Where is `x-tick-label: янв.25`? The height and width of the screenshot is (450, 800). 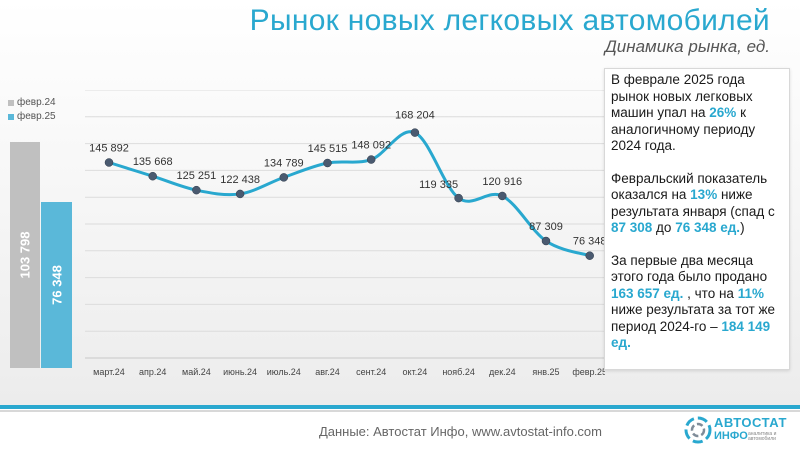 x-tick-label: янв.25 is located at coordinates (545, 372).